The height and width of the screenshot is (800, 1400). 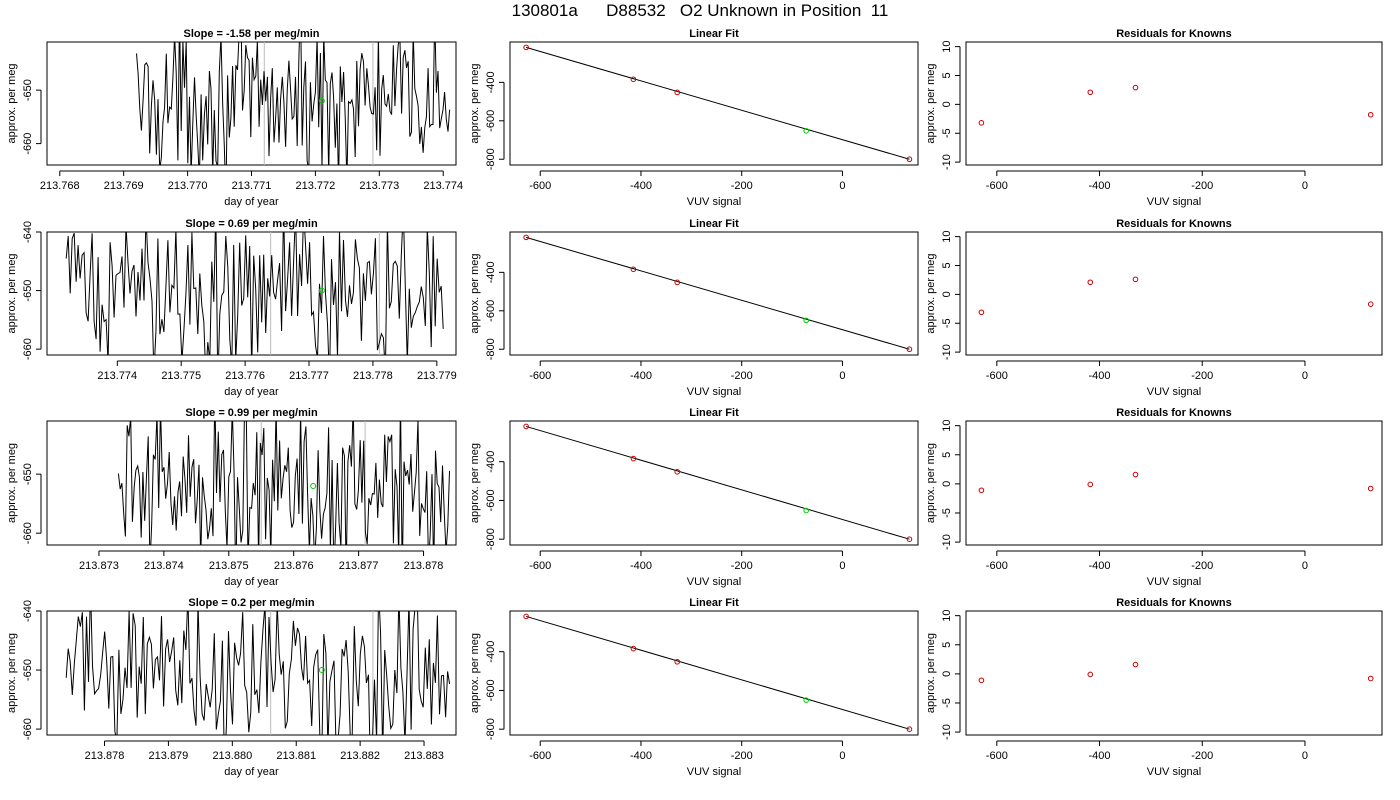 I want to click on x-tick-label: 213.768, so click(x=60, y=186).